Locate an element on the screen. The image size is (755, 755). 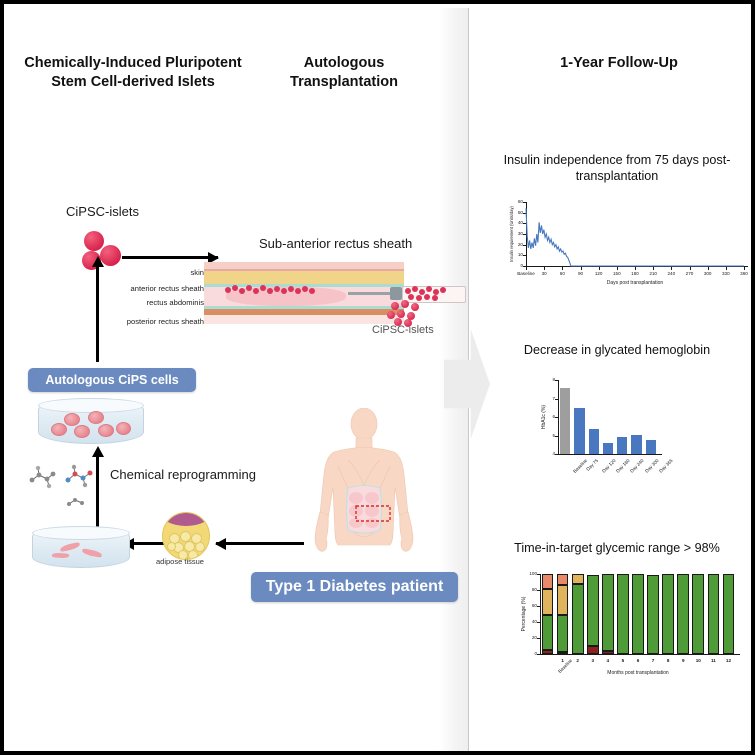
arrow-reprogramming-icon is located at coordinates (97, 492).